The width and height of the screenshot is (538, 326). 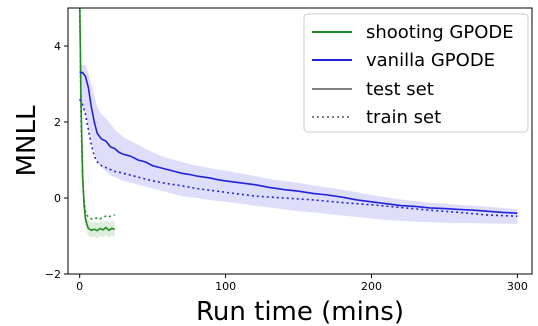 I want to click on y-tick-label: 4, so click(x=57, y=46).